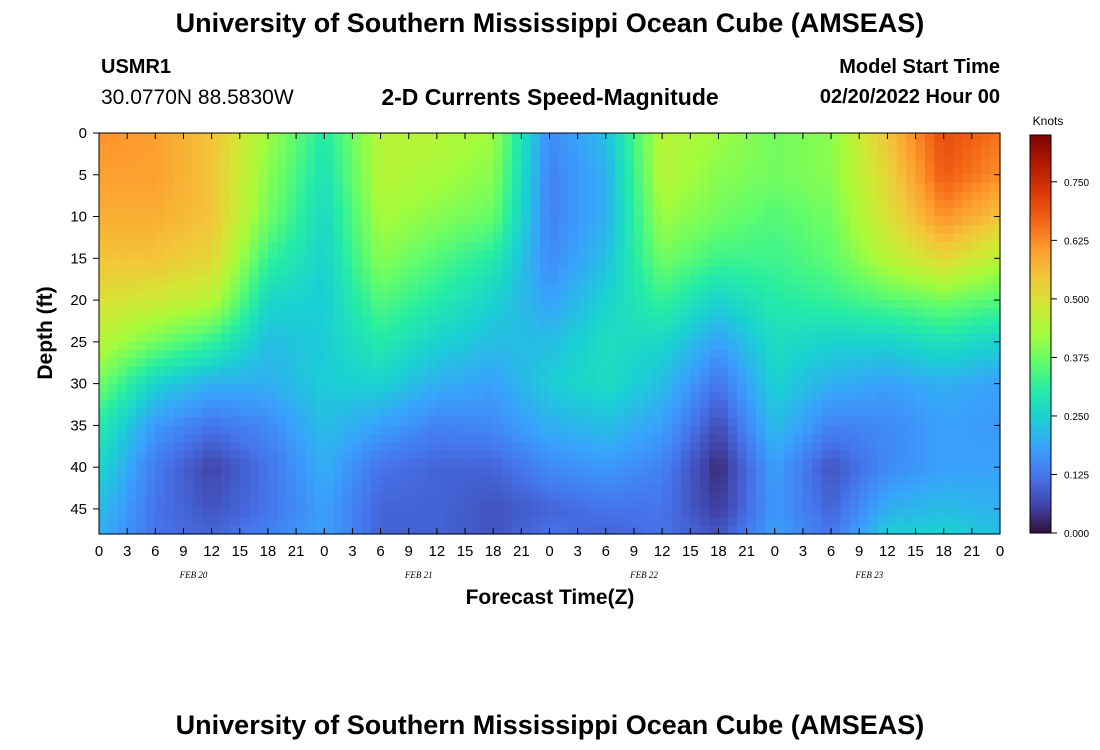 The image size is (1100, 750). I want to click on colorbar-tick-label: 0.250, so click(1076, 417).